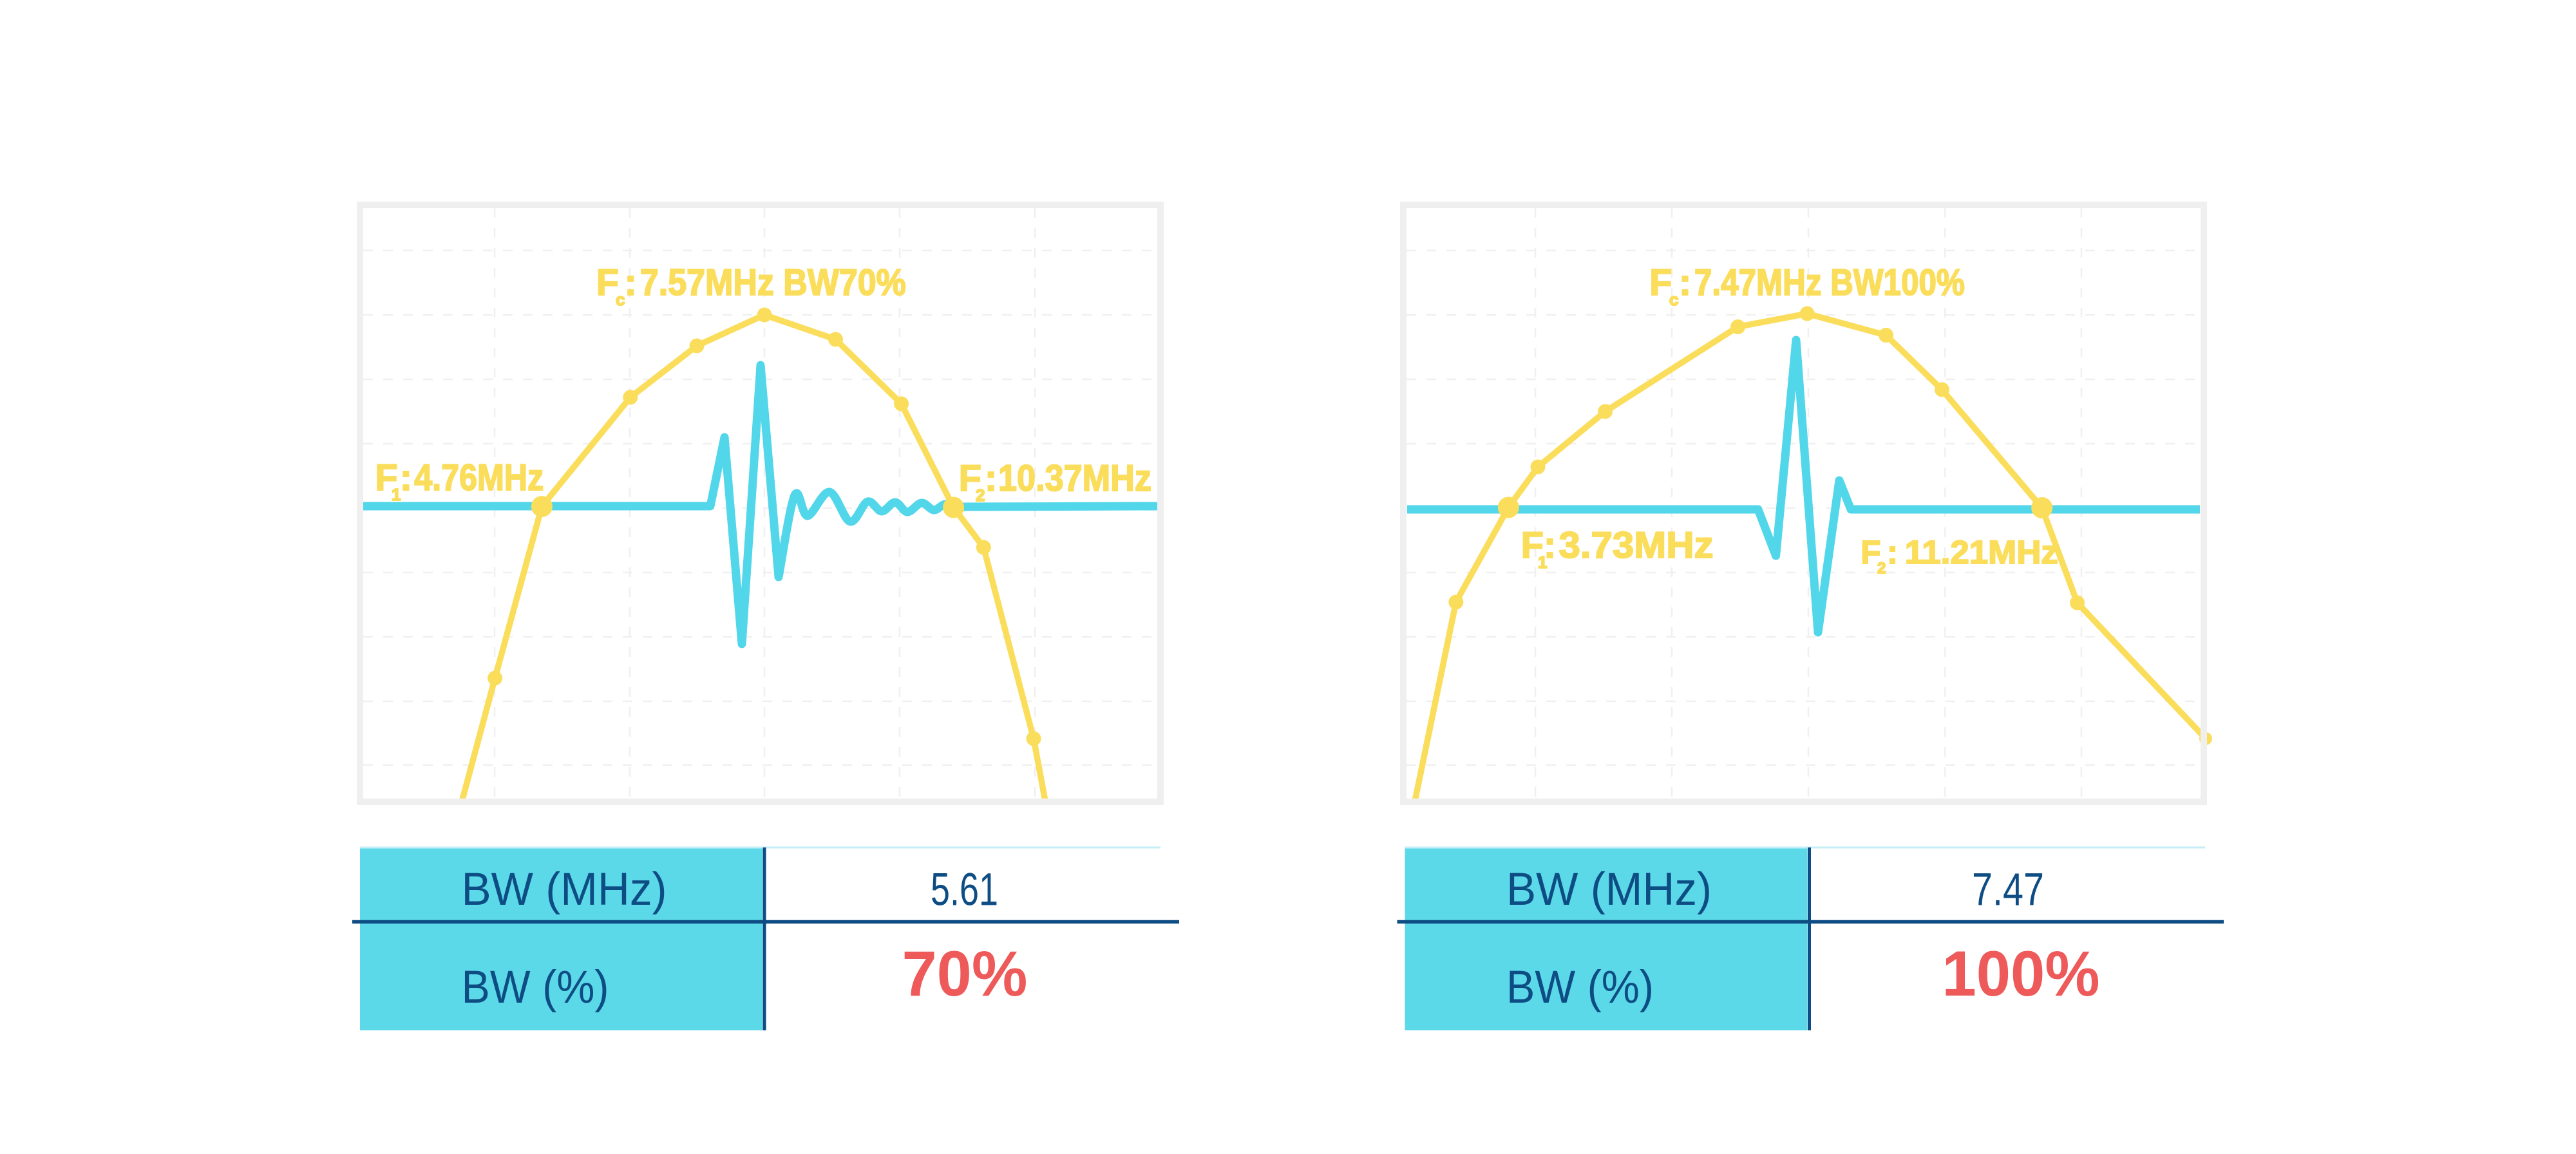  I want to click on svg-text: 100%, so click(2021, 973).